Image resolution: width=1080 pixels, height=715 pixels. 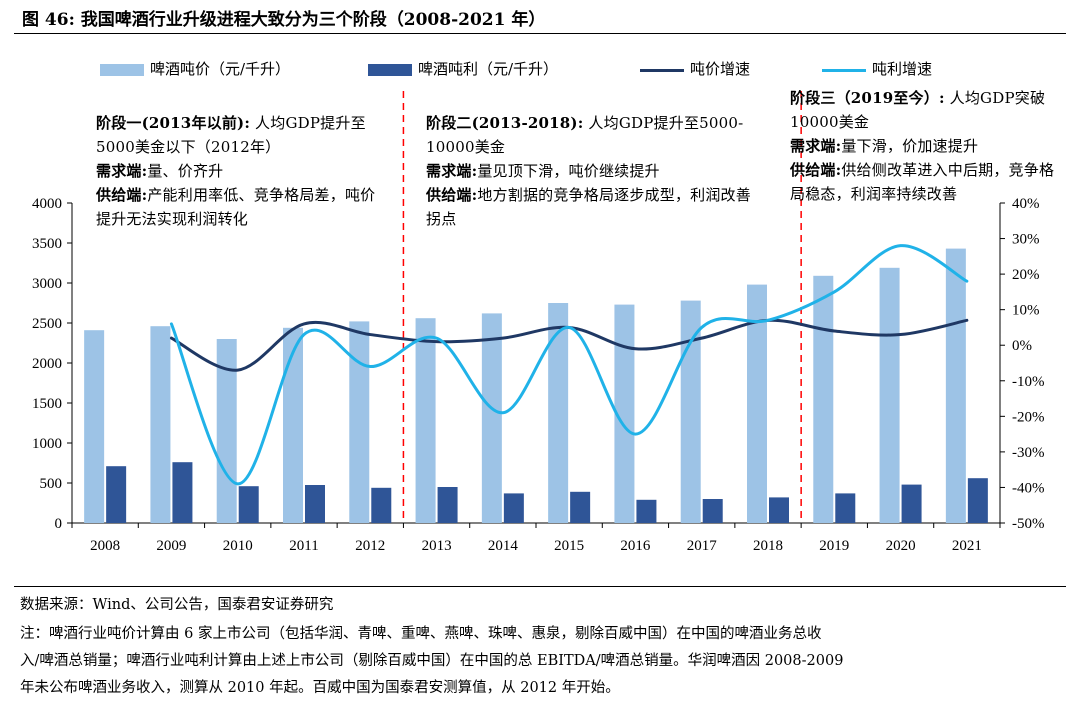 I want to click on right-tick-label: -50%, so click(x=1028, y=524).